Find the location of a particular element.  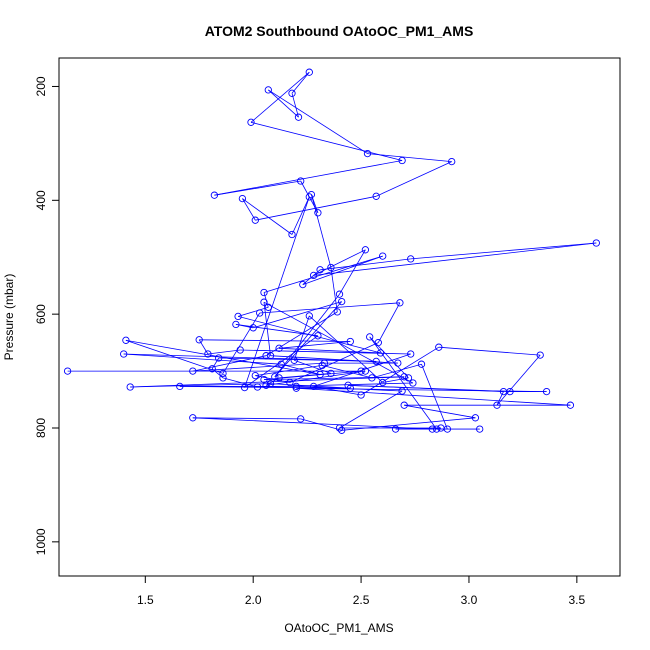

y-axis: 200 400 600 800 1000 is located at coordinates (46, 315).